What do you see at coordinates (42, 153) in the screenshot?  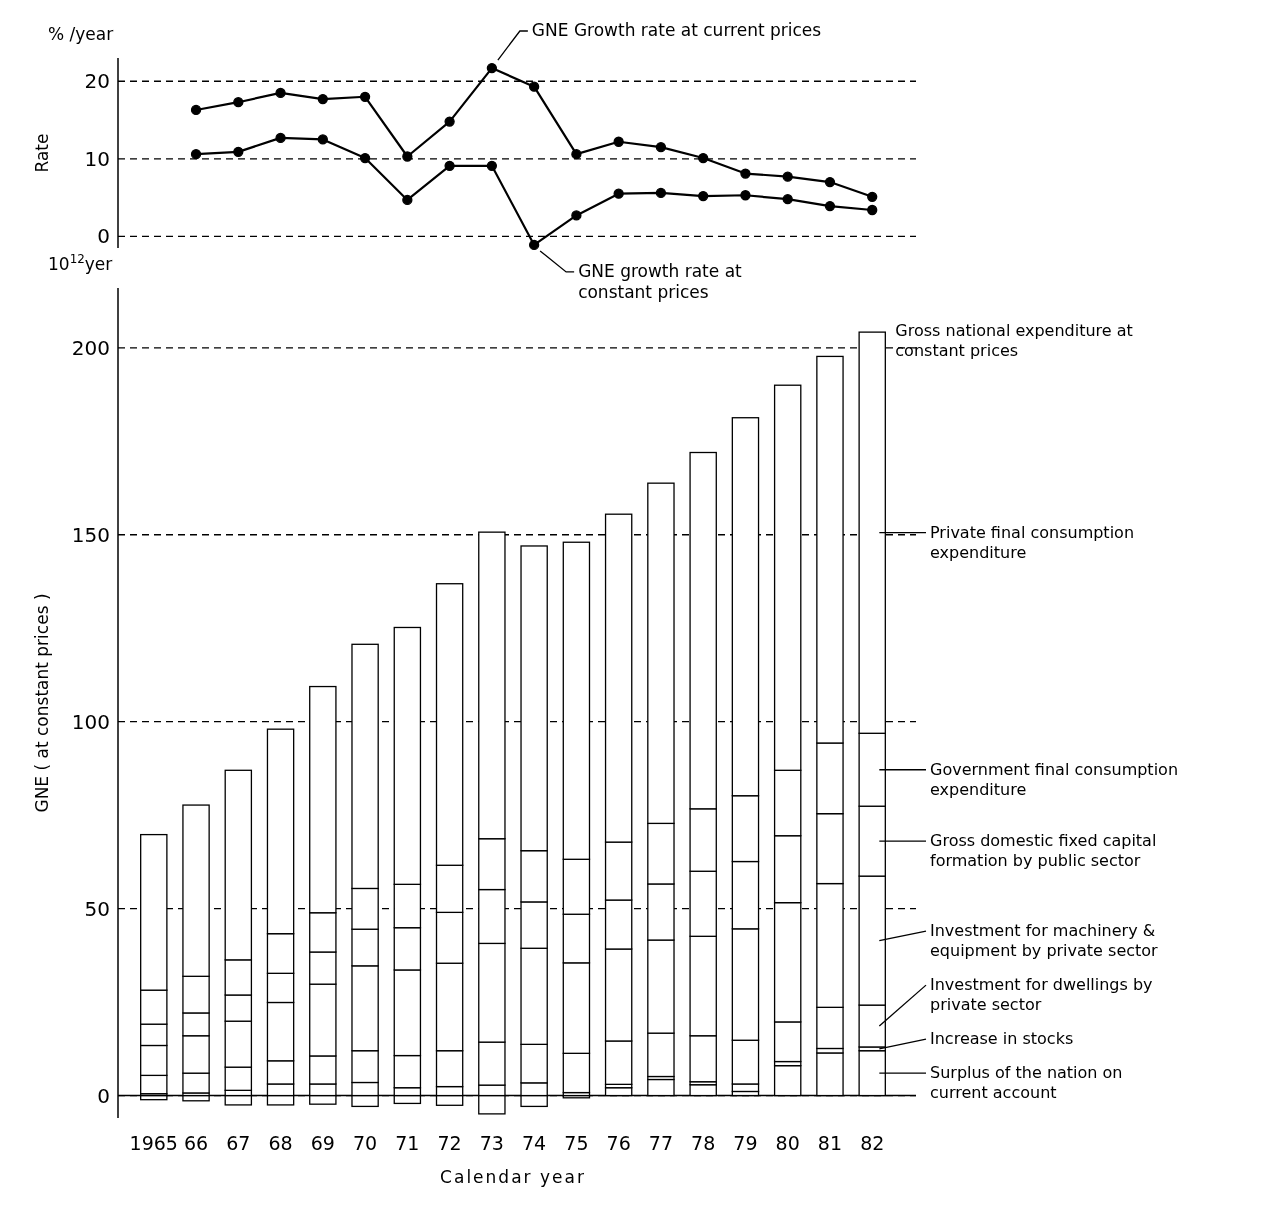 I see `y-axis-title: Rate` at bounding box center [42, 153].